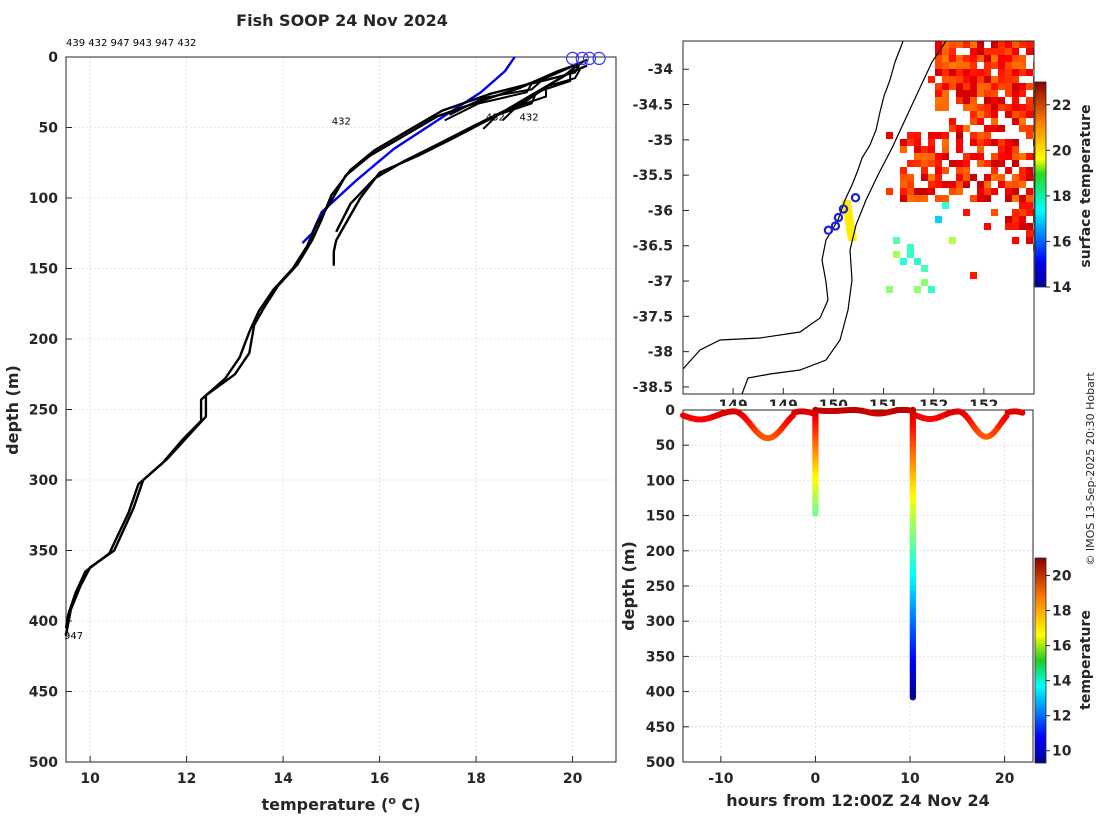  I want to click on map-tick-label-y: -34, so click(661, 70).